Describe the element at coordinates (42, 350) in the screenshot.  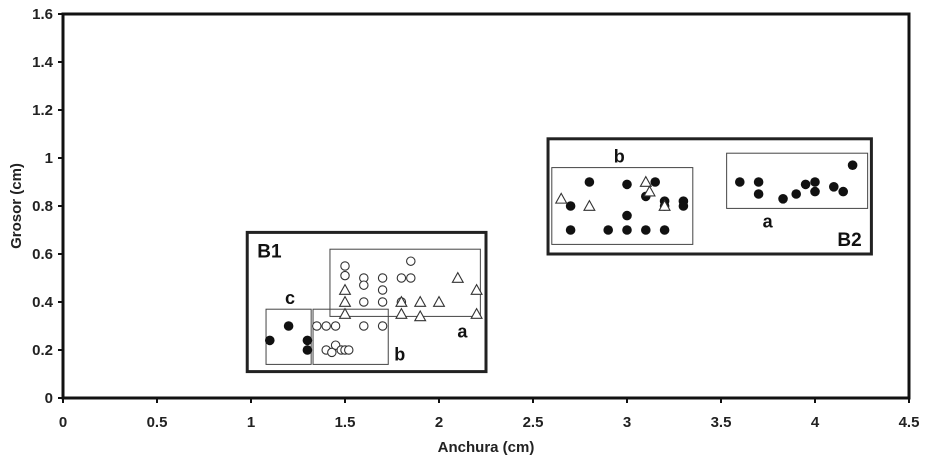
I see `y-tick-label: 0.2` at that location.